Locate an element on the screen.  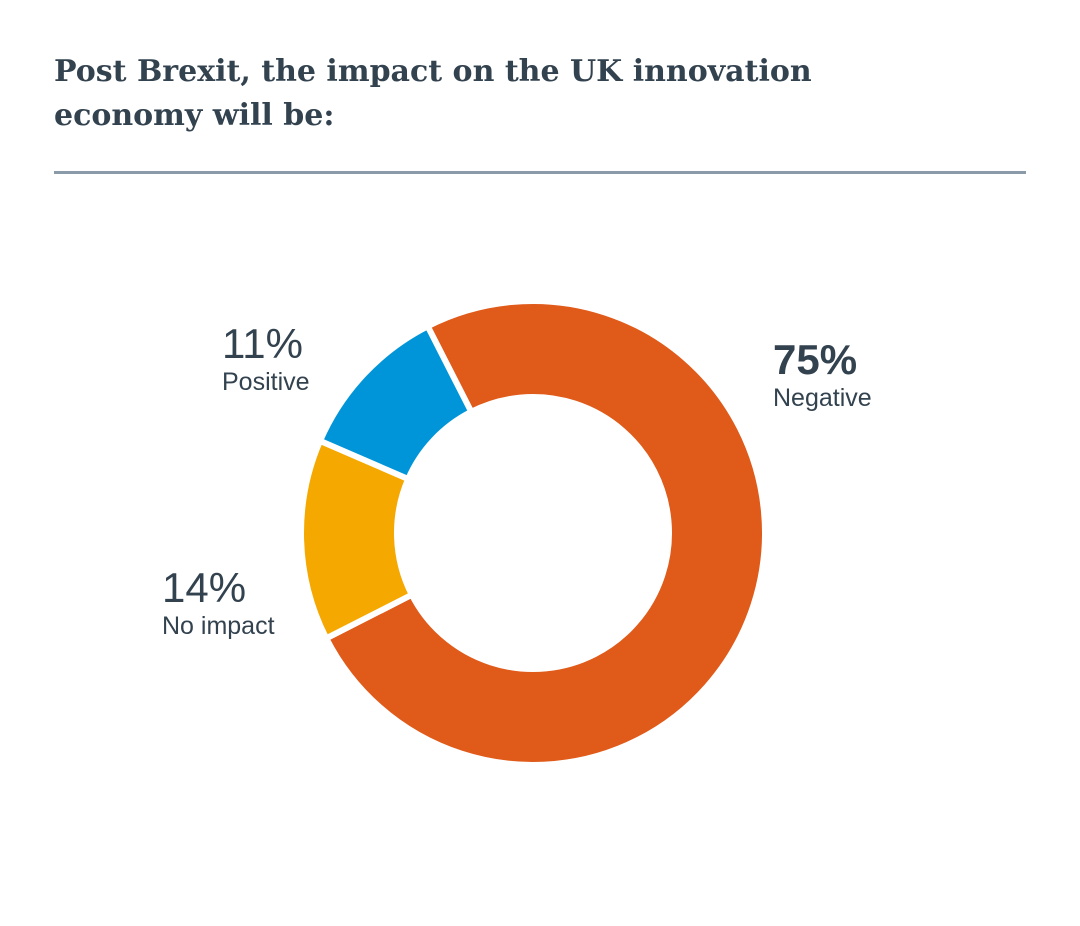
donut-slice-positive is located at coordinates (396, 402).